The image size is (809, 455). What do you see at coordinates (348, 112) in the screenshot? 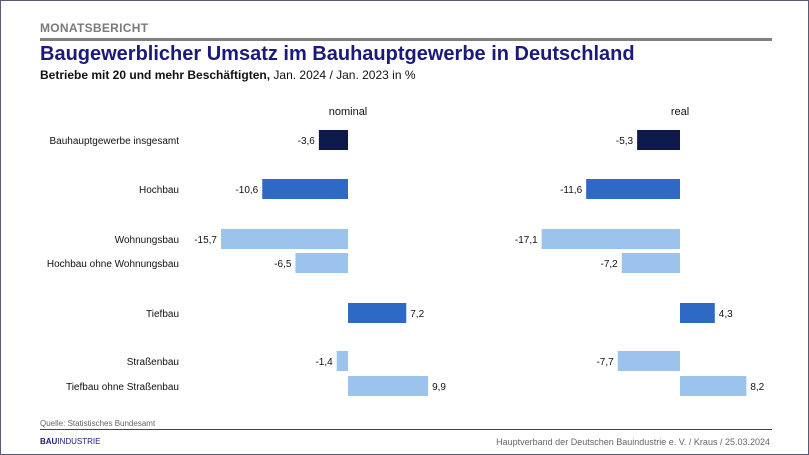
I see `series-header: nominal` at bounding box center [348, 112].